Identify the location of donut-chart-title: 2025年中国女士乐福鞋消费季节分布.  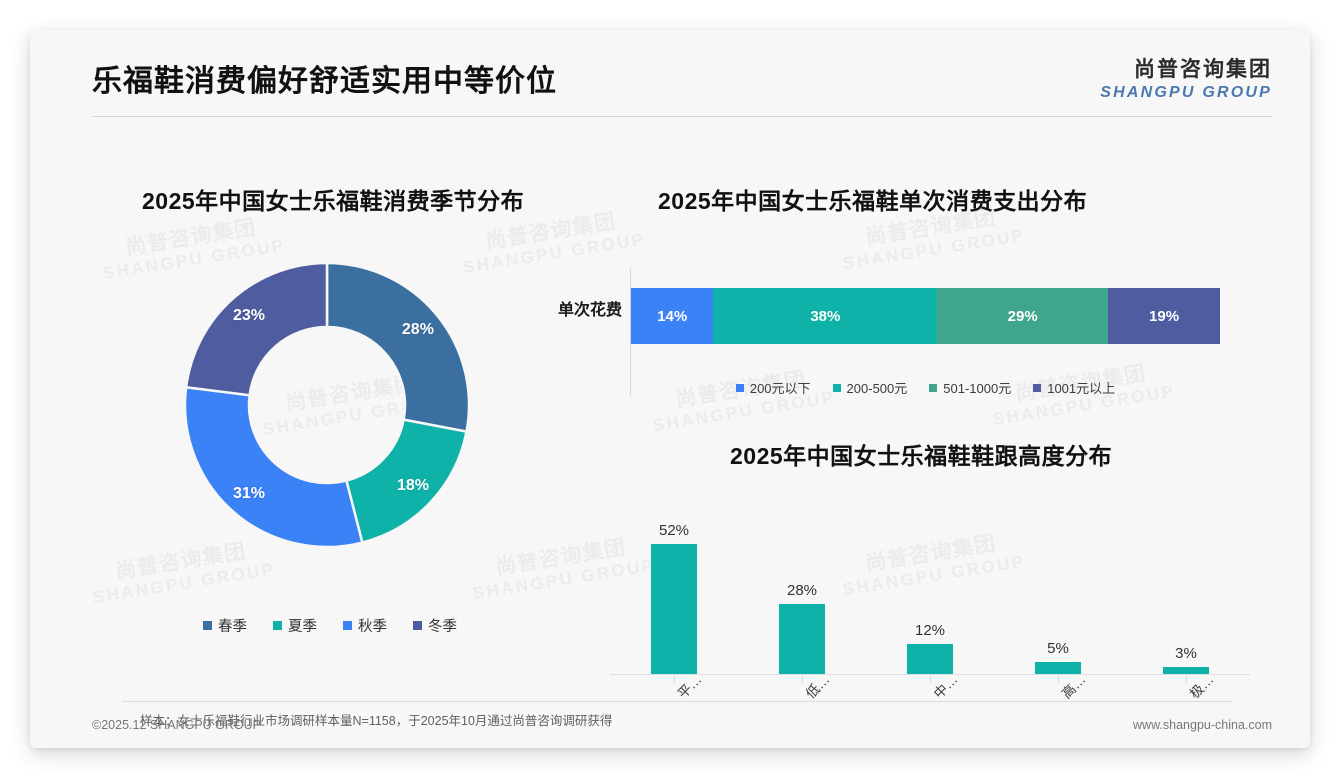
(333, 201).